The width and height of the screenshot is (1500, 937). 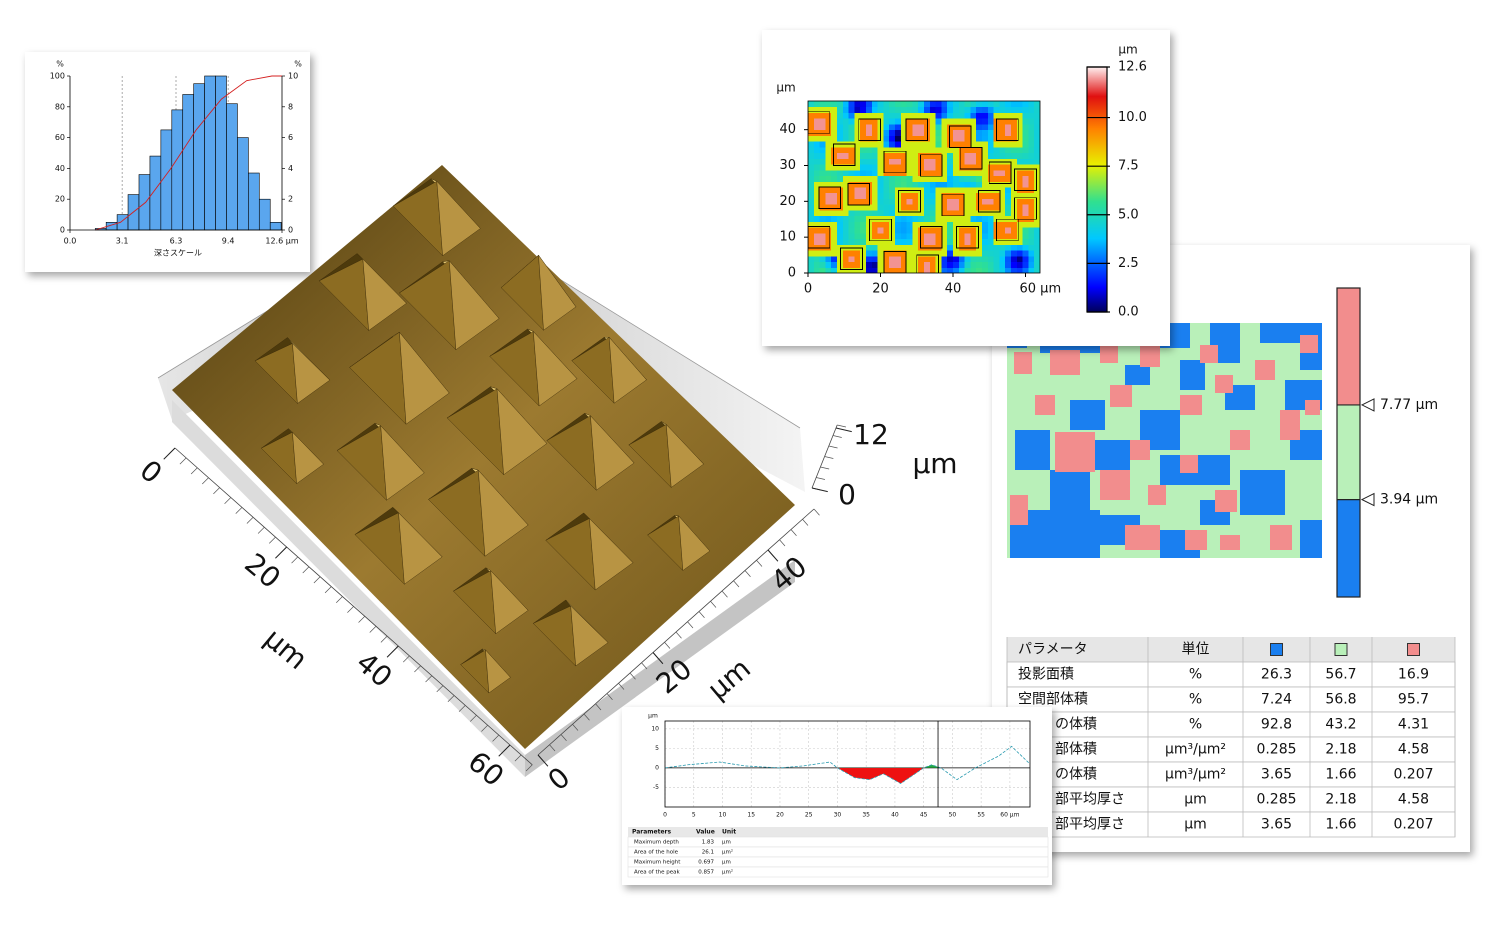 What do you see at coordinates (1413, 675) in the screenshot?
I see `table-cell: 16.9` at bounding box center [1413, 675].